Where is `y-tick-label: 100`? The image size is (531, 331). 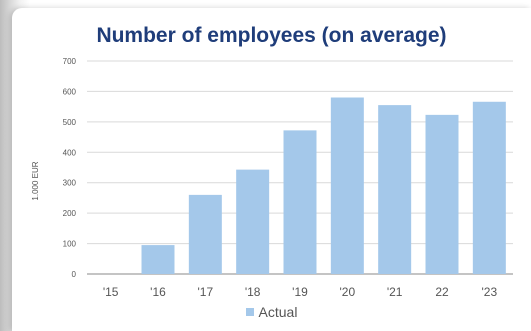
y-tick-label: 100 is located at coordinates (70, 244).